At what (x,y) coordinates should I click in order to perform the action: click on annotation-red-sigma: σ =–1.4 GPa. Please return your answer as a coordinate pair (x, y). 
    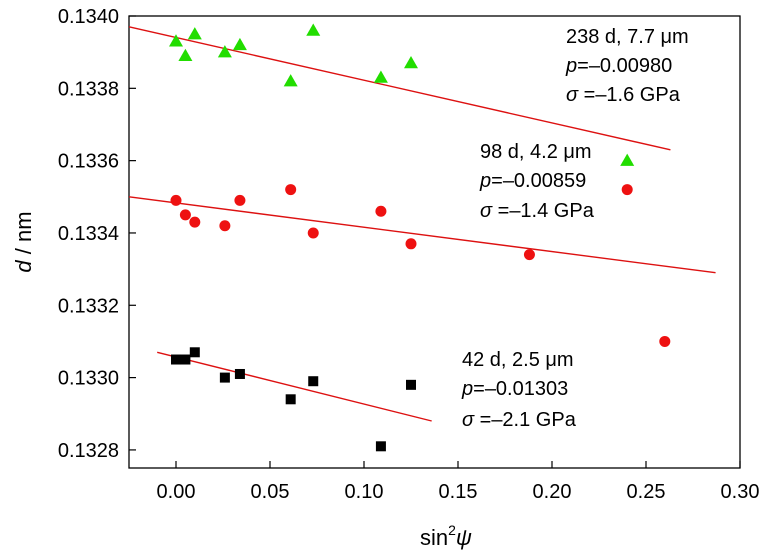
    Looking at the image, I should click on (537, 211).